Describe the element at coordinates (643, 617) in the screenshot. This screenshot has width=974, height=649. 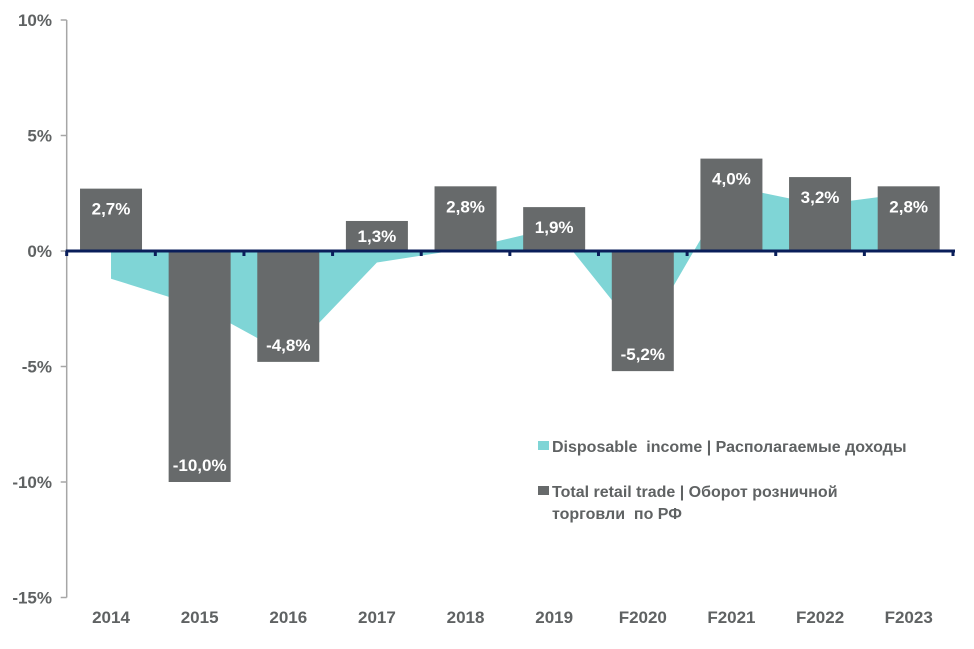
I see `x-tick-label: F2020` at that location.